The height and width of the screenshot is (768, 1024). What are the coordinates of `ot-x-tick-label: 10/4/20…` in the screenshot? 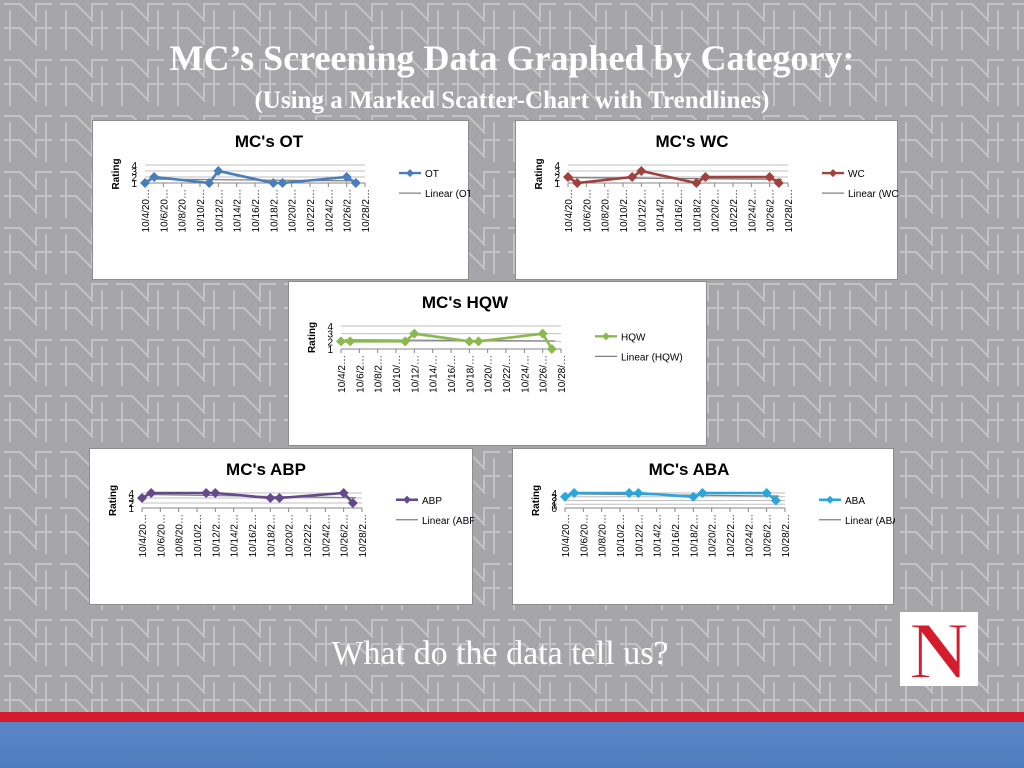 It's located at (146, 210).